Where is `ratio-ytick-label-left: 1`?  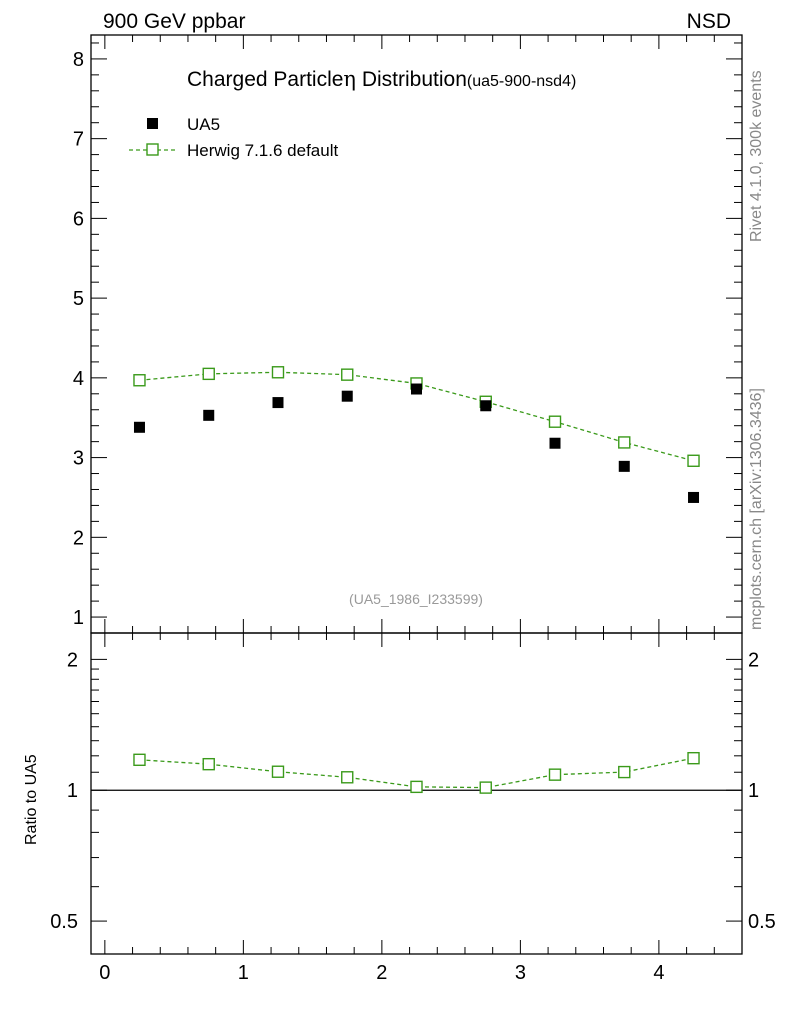 ratio-ytick-label-left: 1 is located at coordinates (72, 791).